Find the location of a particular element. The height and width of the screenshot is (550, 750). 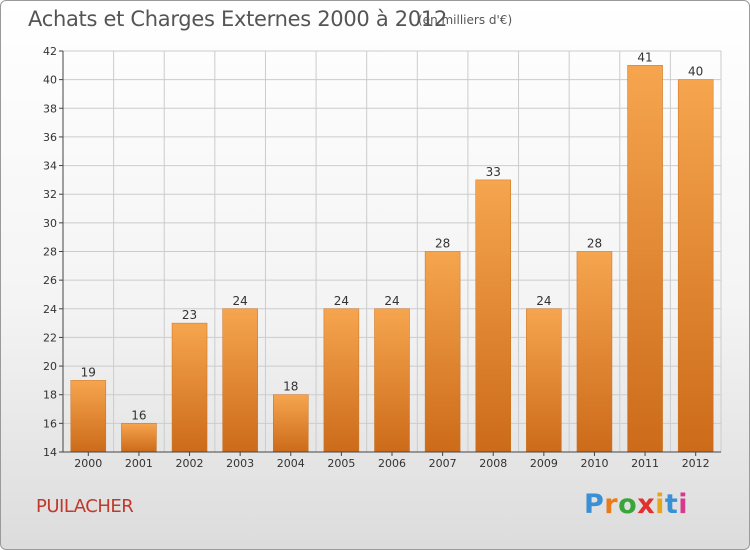

y-tick-label: 42 is located at coordinates (50, 51).